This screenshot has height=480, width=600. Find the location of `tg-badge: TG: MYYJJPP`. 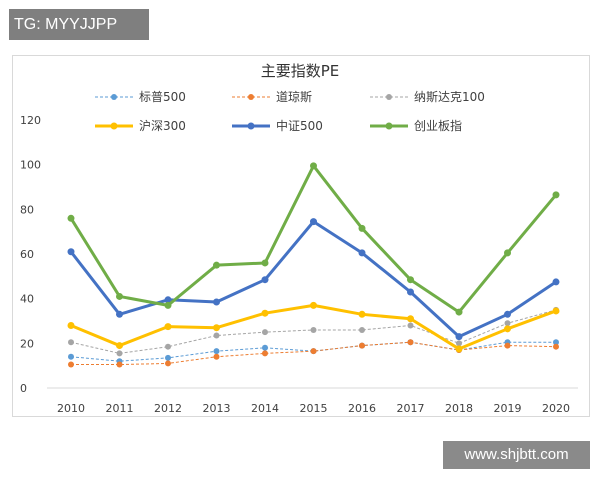

tg-badge: TG: MYYJJPP is located at coordinates (79, 24).